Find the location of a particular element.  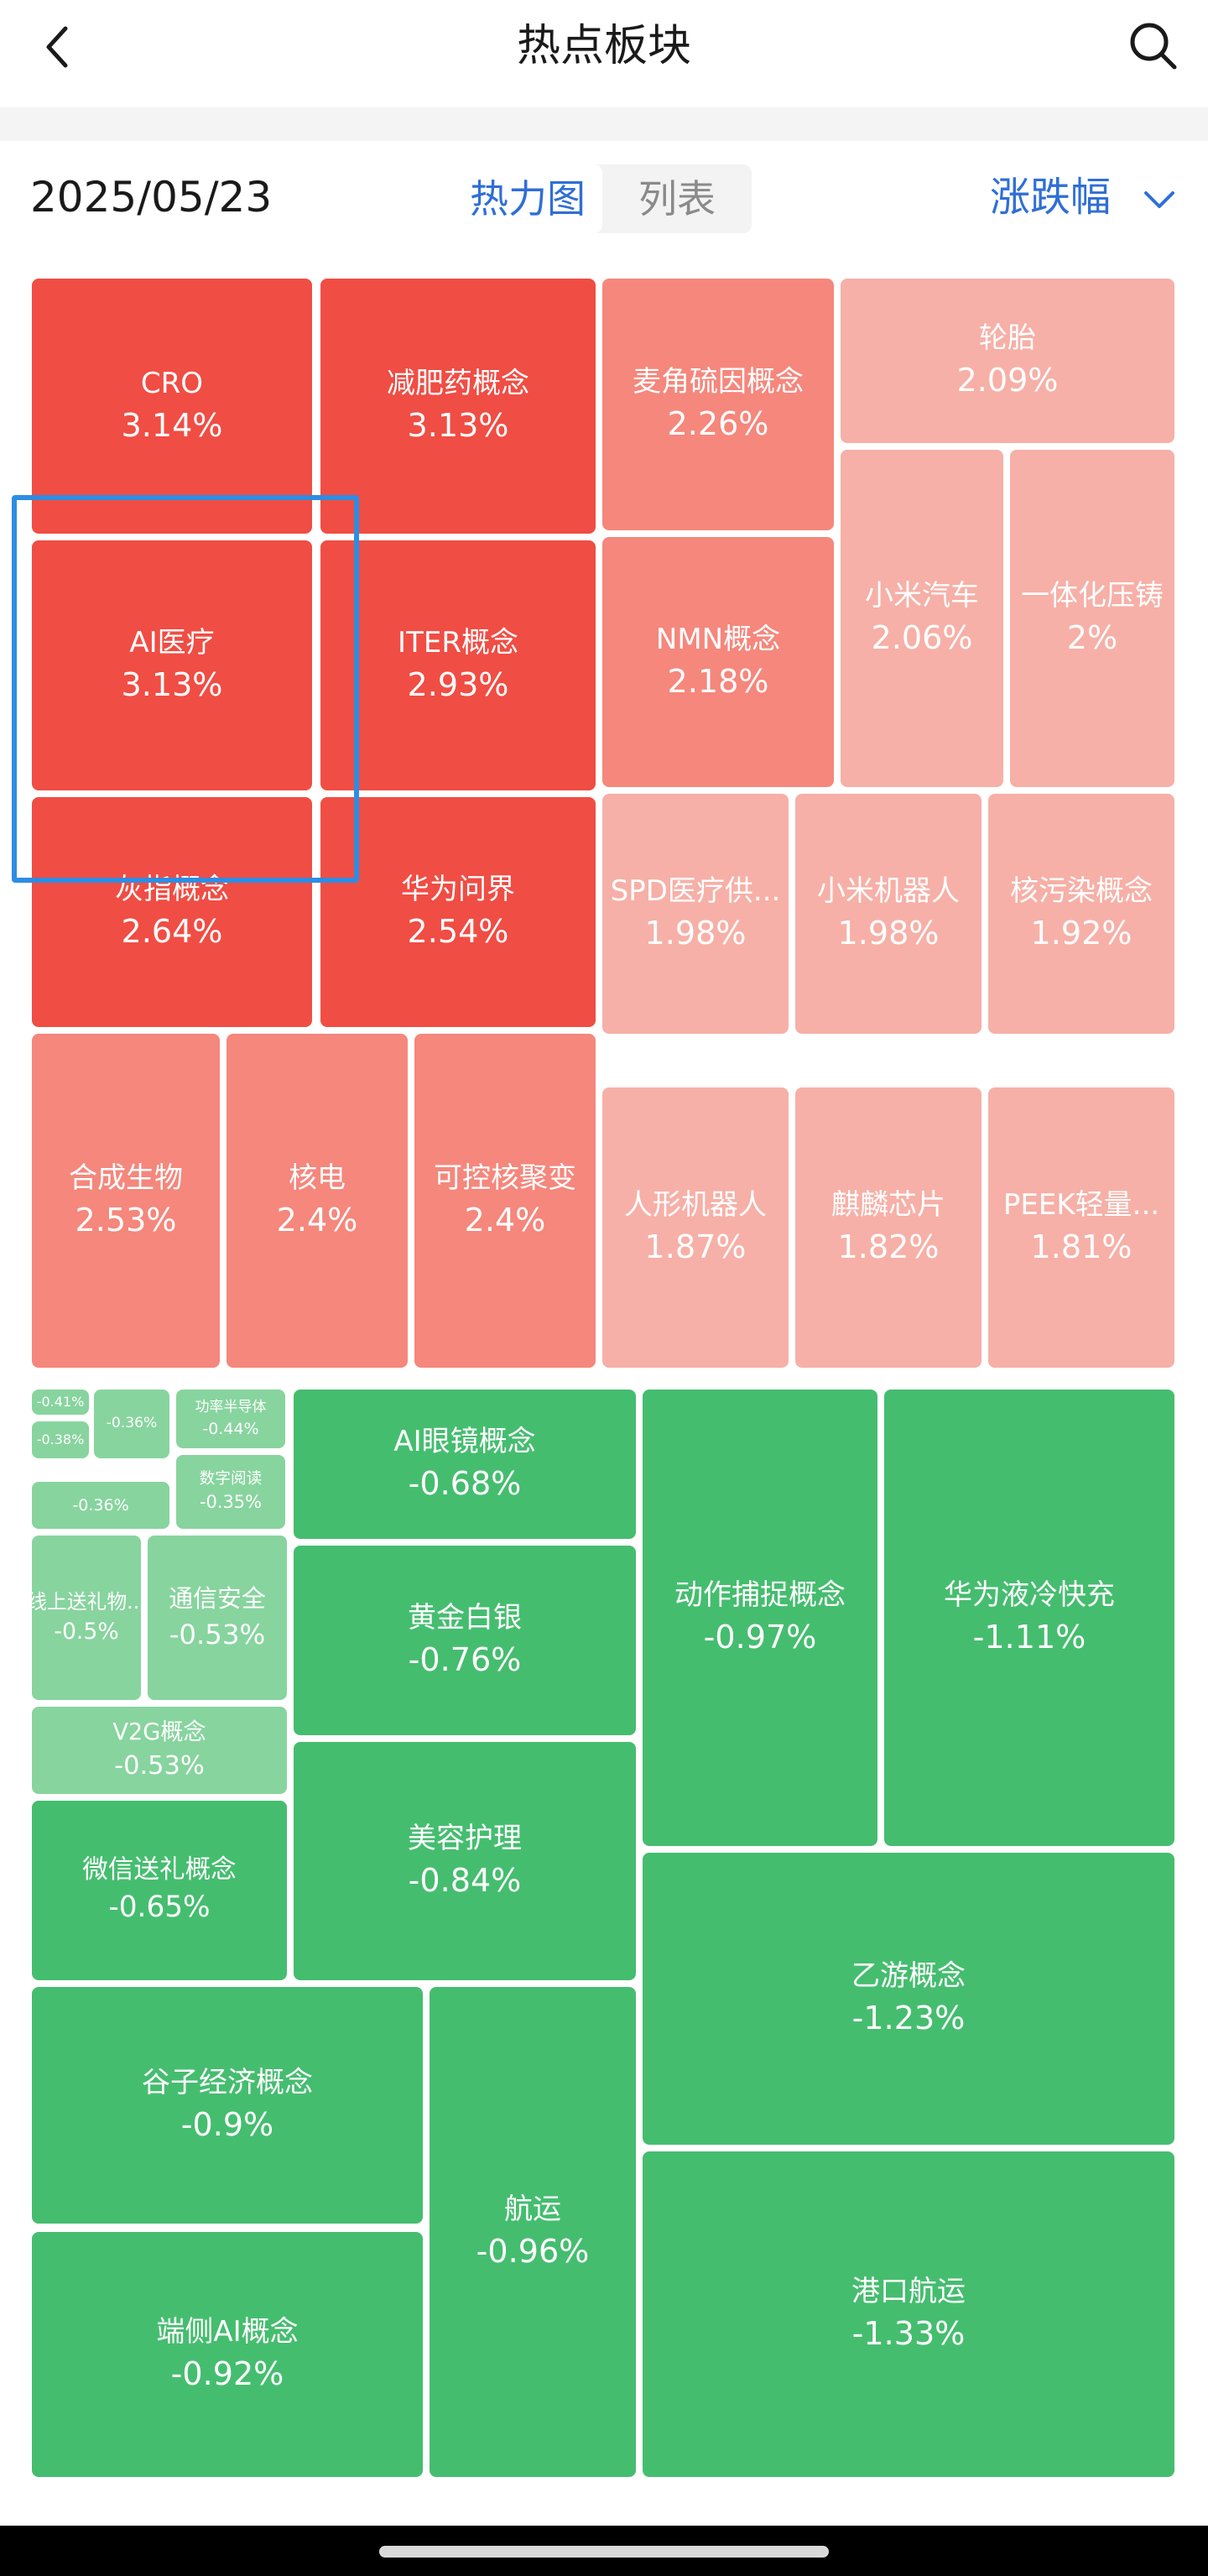

sector-name: 乙游概念 is located at coordinates (909, 1975).